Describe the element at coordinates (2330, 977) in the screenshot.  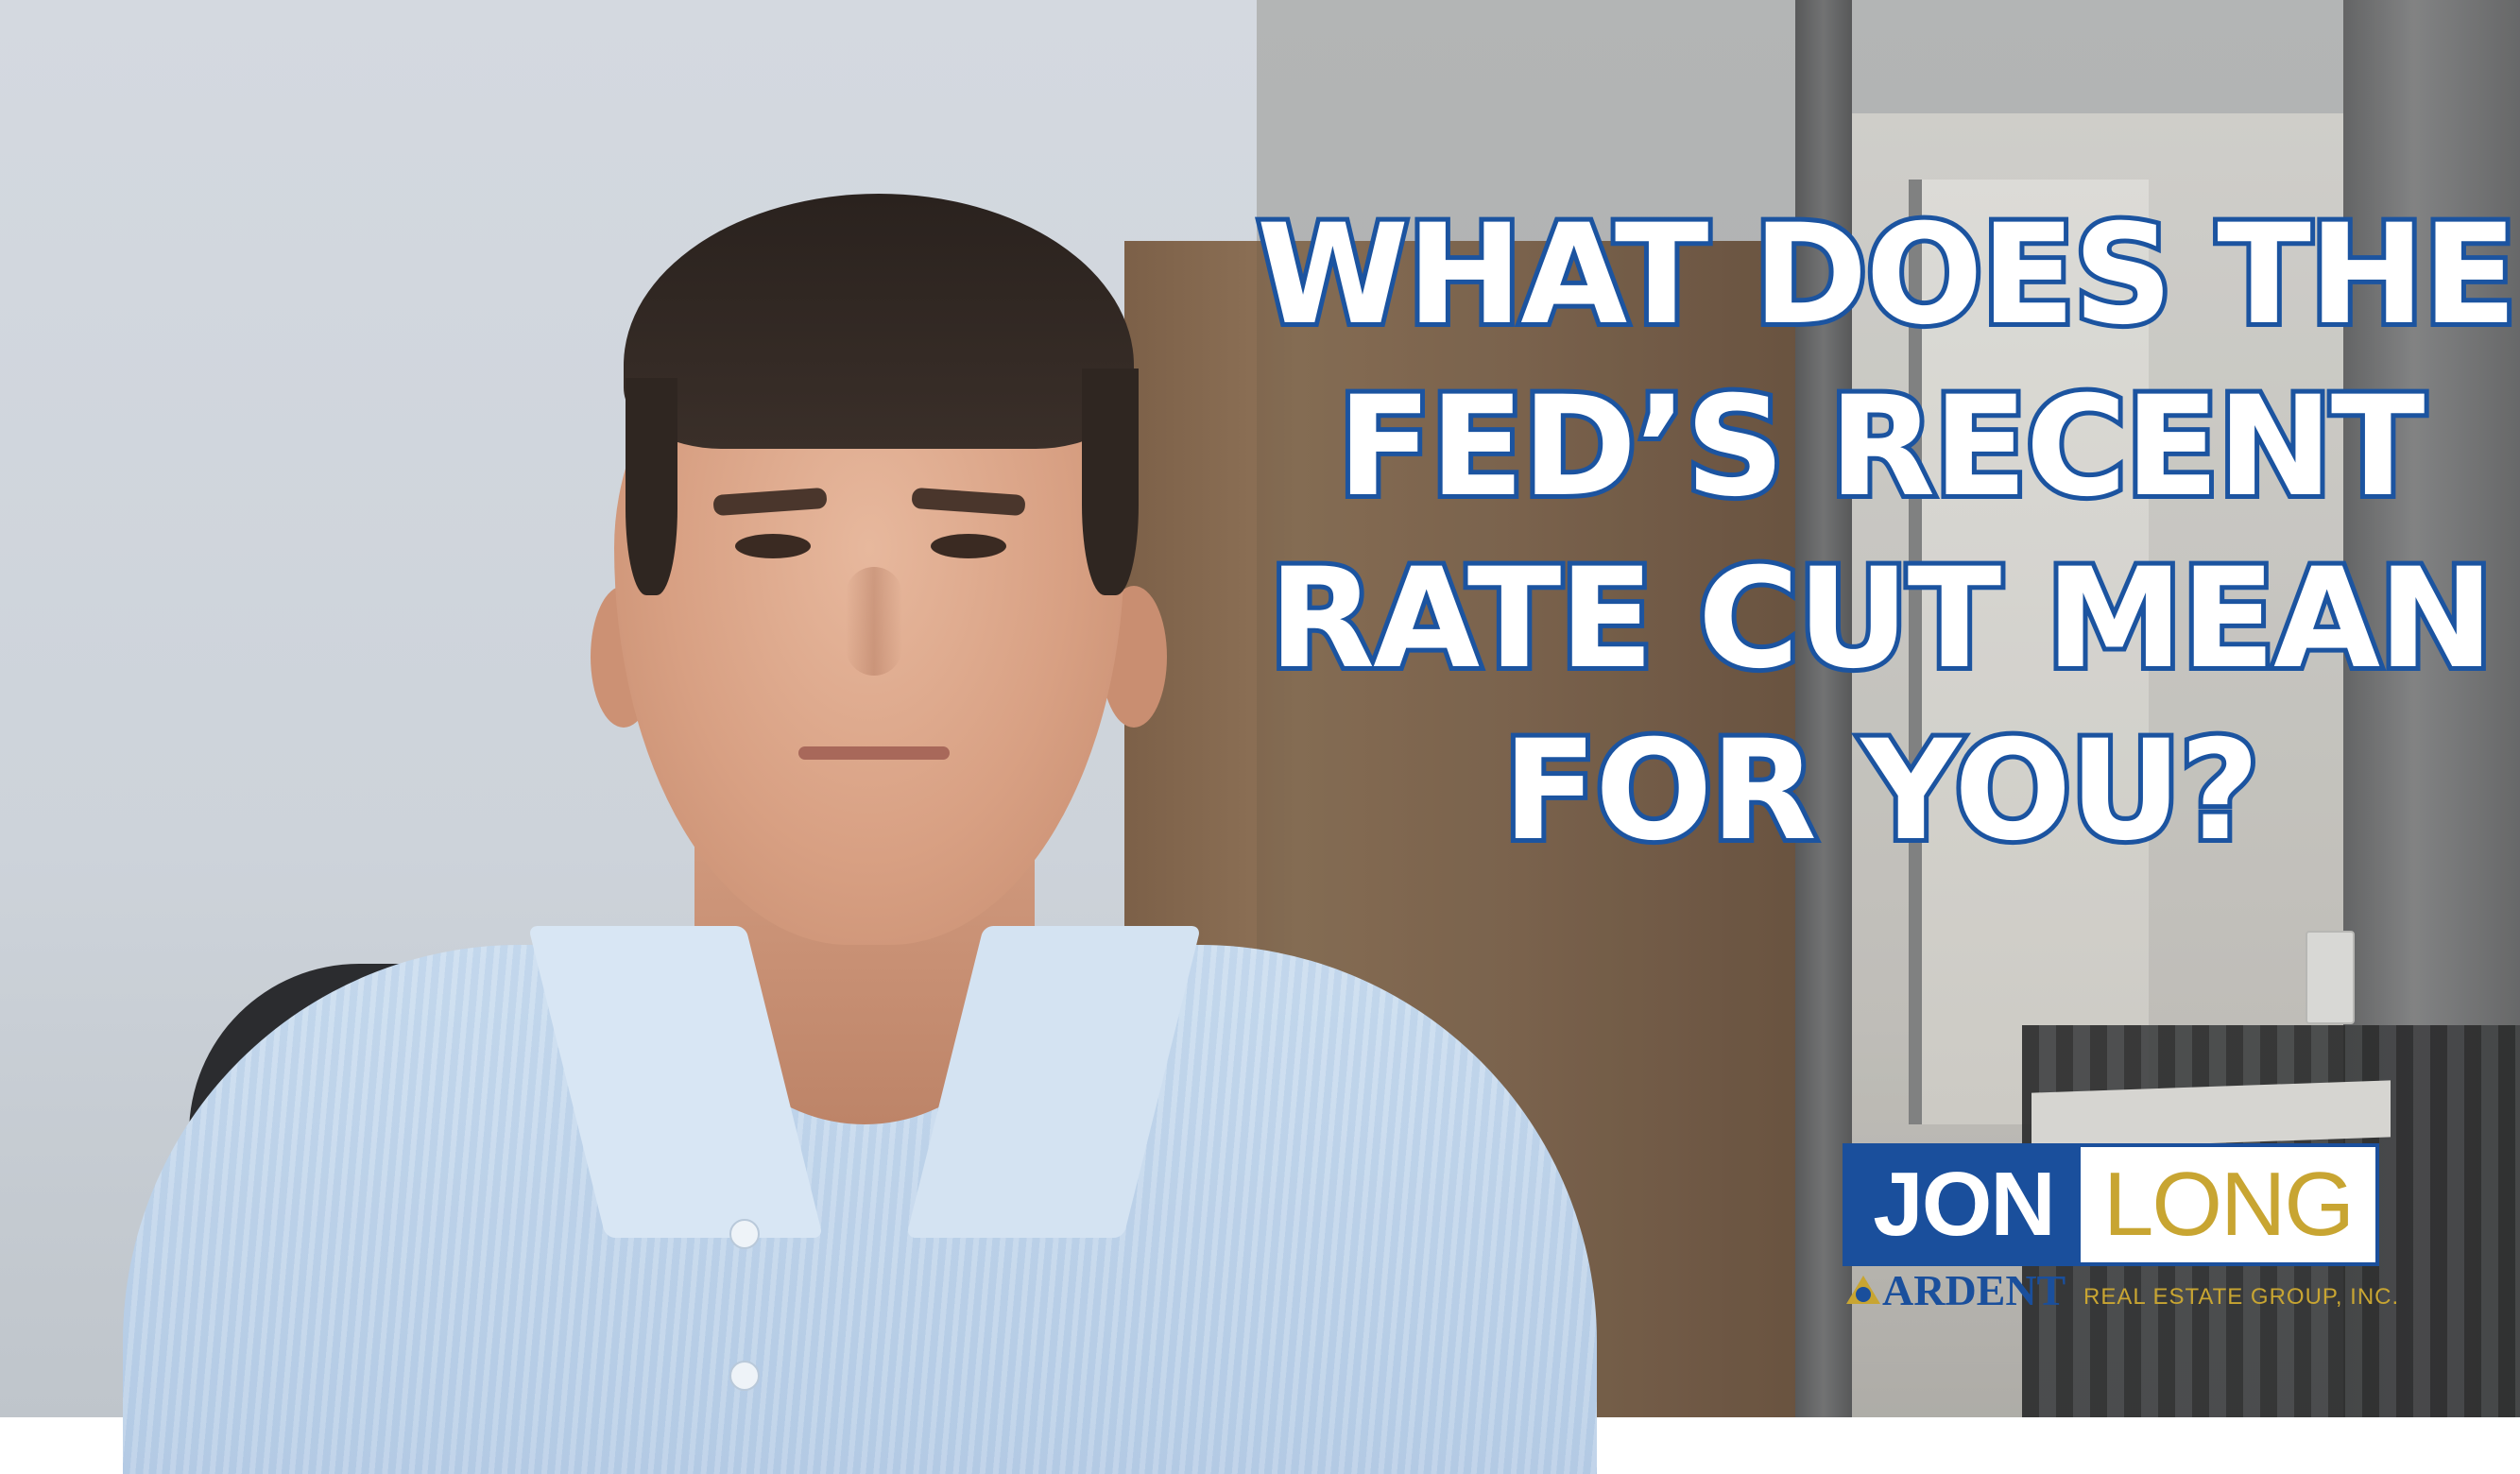
I see `light-switch` at that location.